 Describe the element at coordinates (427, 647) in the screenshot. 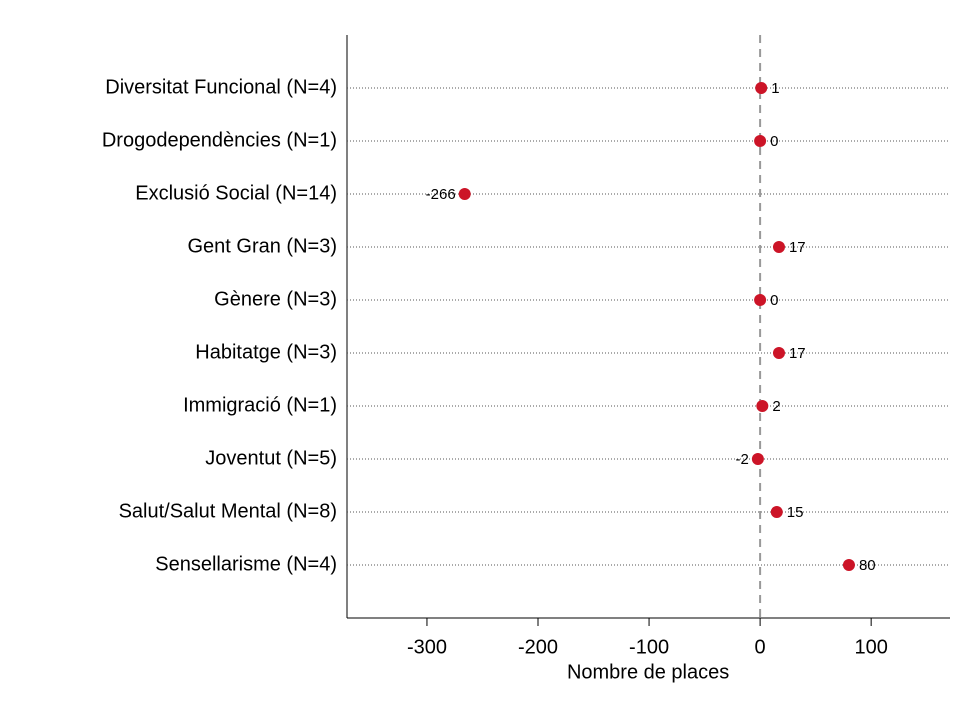

I see `x-tick-label: -300` at that location.